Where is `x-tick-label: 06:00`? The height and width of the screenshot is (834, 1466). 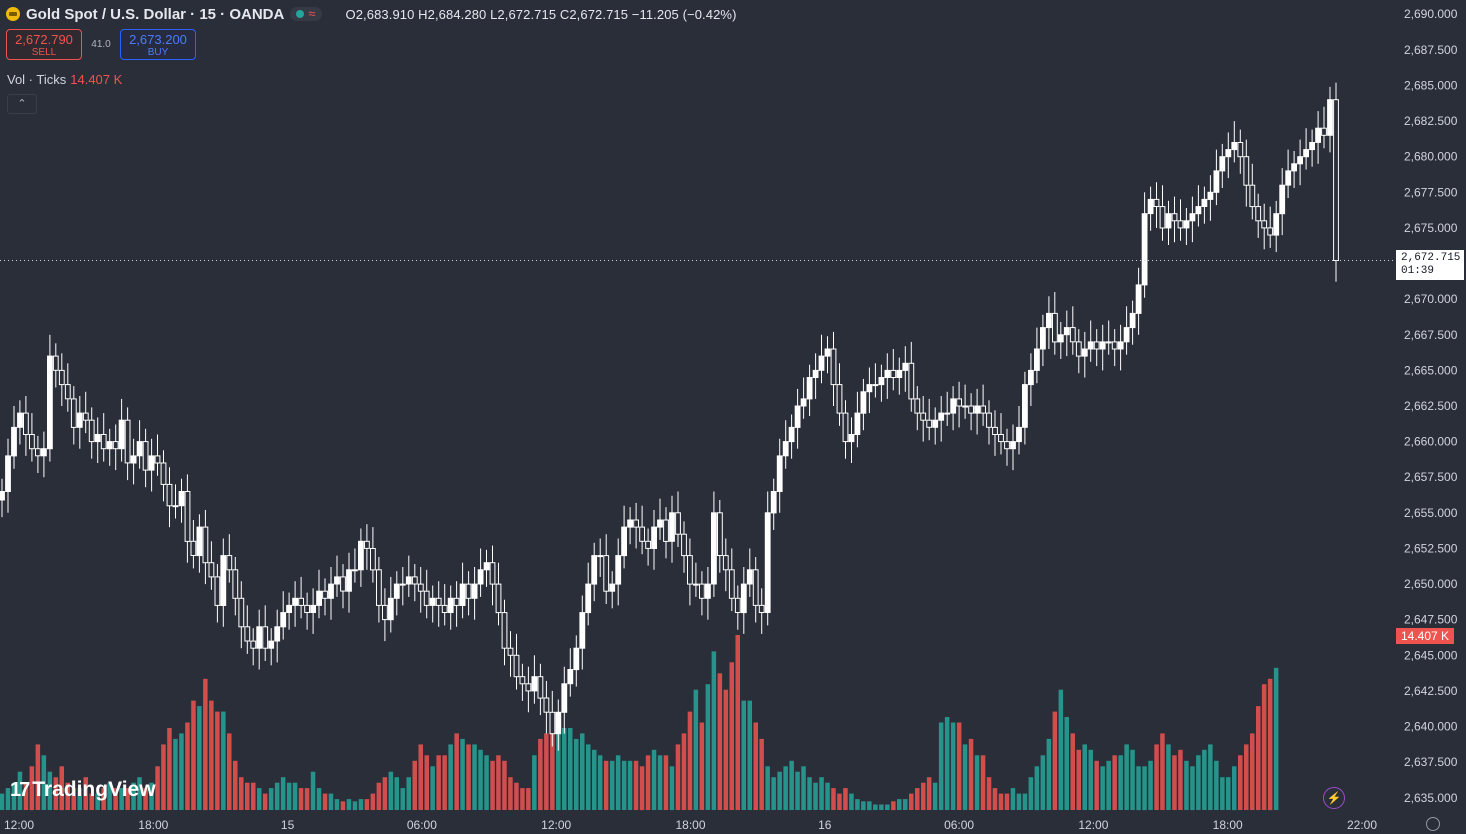
x-tick-label: 06:00 is located at coordinates (959, 825).